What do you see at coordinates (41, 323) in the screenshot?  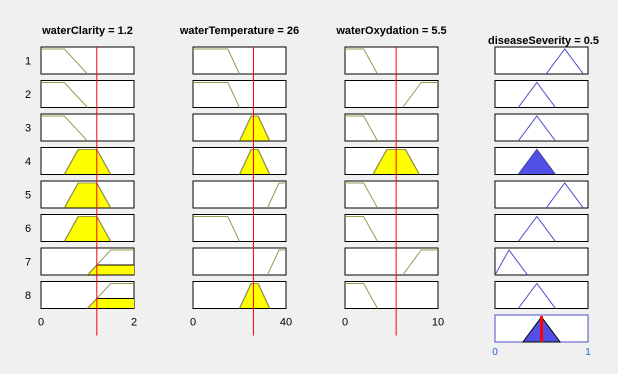 I see `tick-min-0: 0` at bounding box center [41, 323].